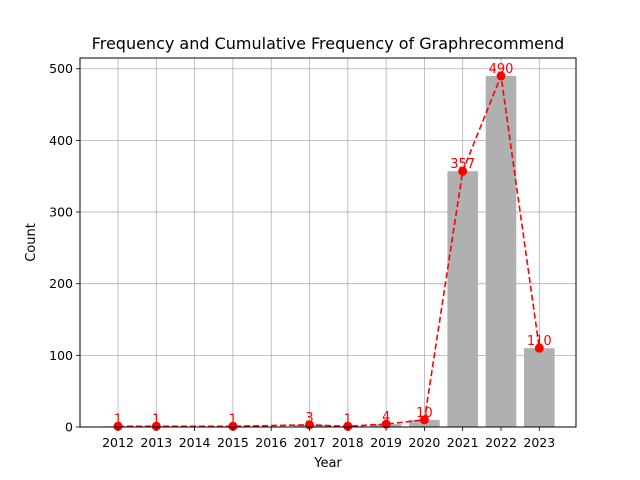  Describe the element at coordinates (61, 68) in the screenshot. I see `y-tick-label: 500` at that location.